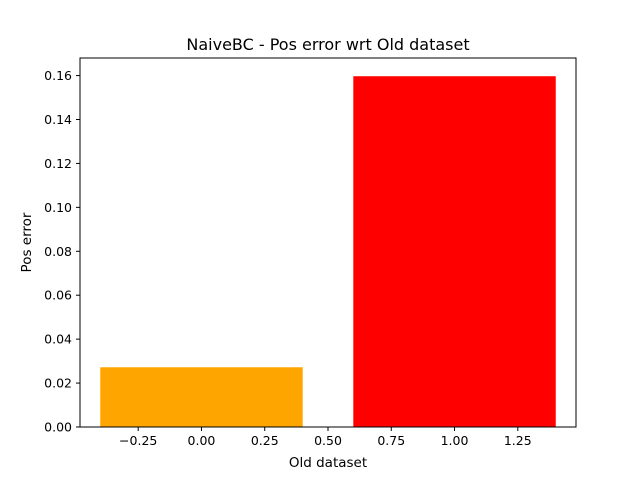 This screenshot has width=640, height=484. I want to click on y-tick-label-6: 0.12, so click(58, 163).